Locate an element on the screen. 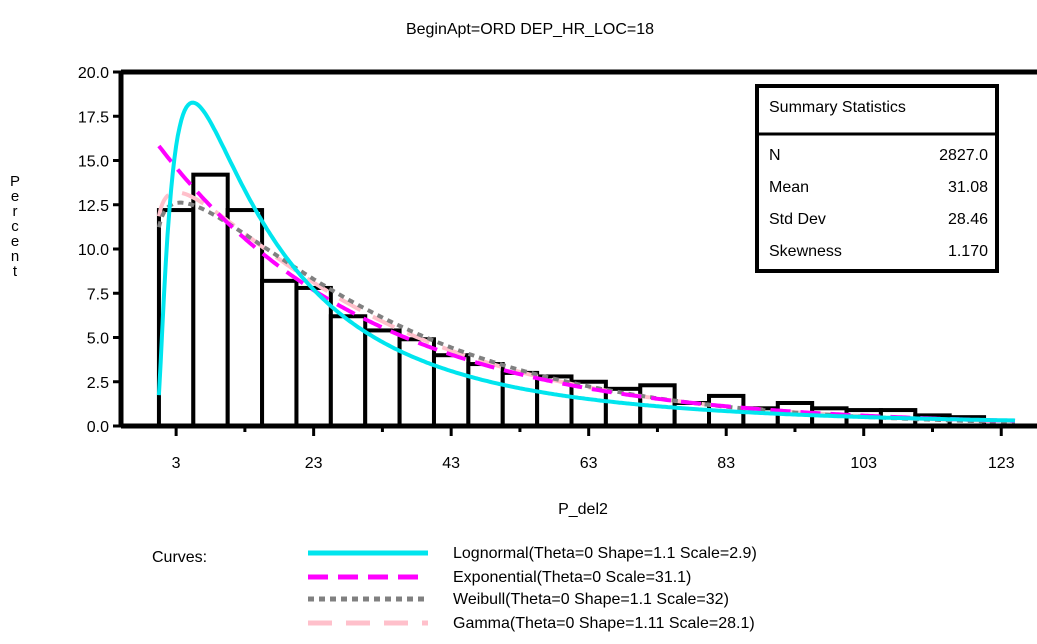 This screenshot has width=1037, height=644. summary-stddev-value: 28.46 is located at coordinates (968, 219).